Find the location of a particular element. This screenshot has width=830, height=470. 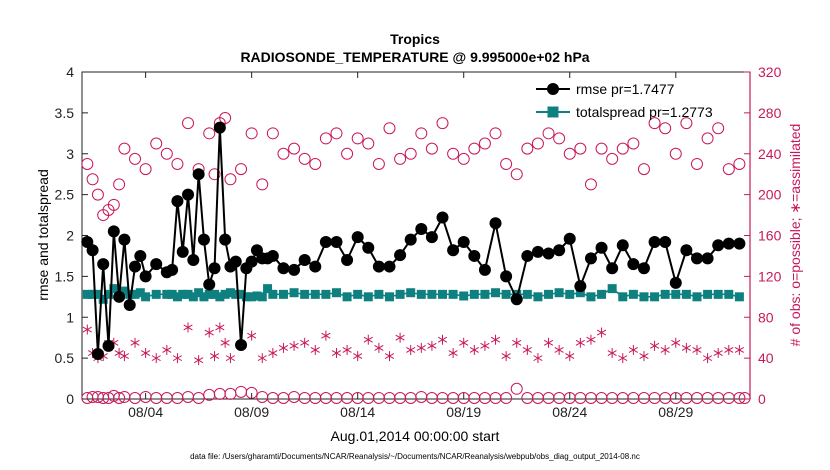

y-right-tick-label: 240 is located at coordinates (770, 154).